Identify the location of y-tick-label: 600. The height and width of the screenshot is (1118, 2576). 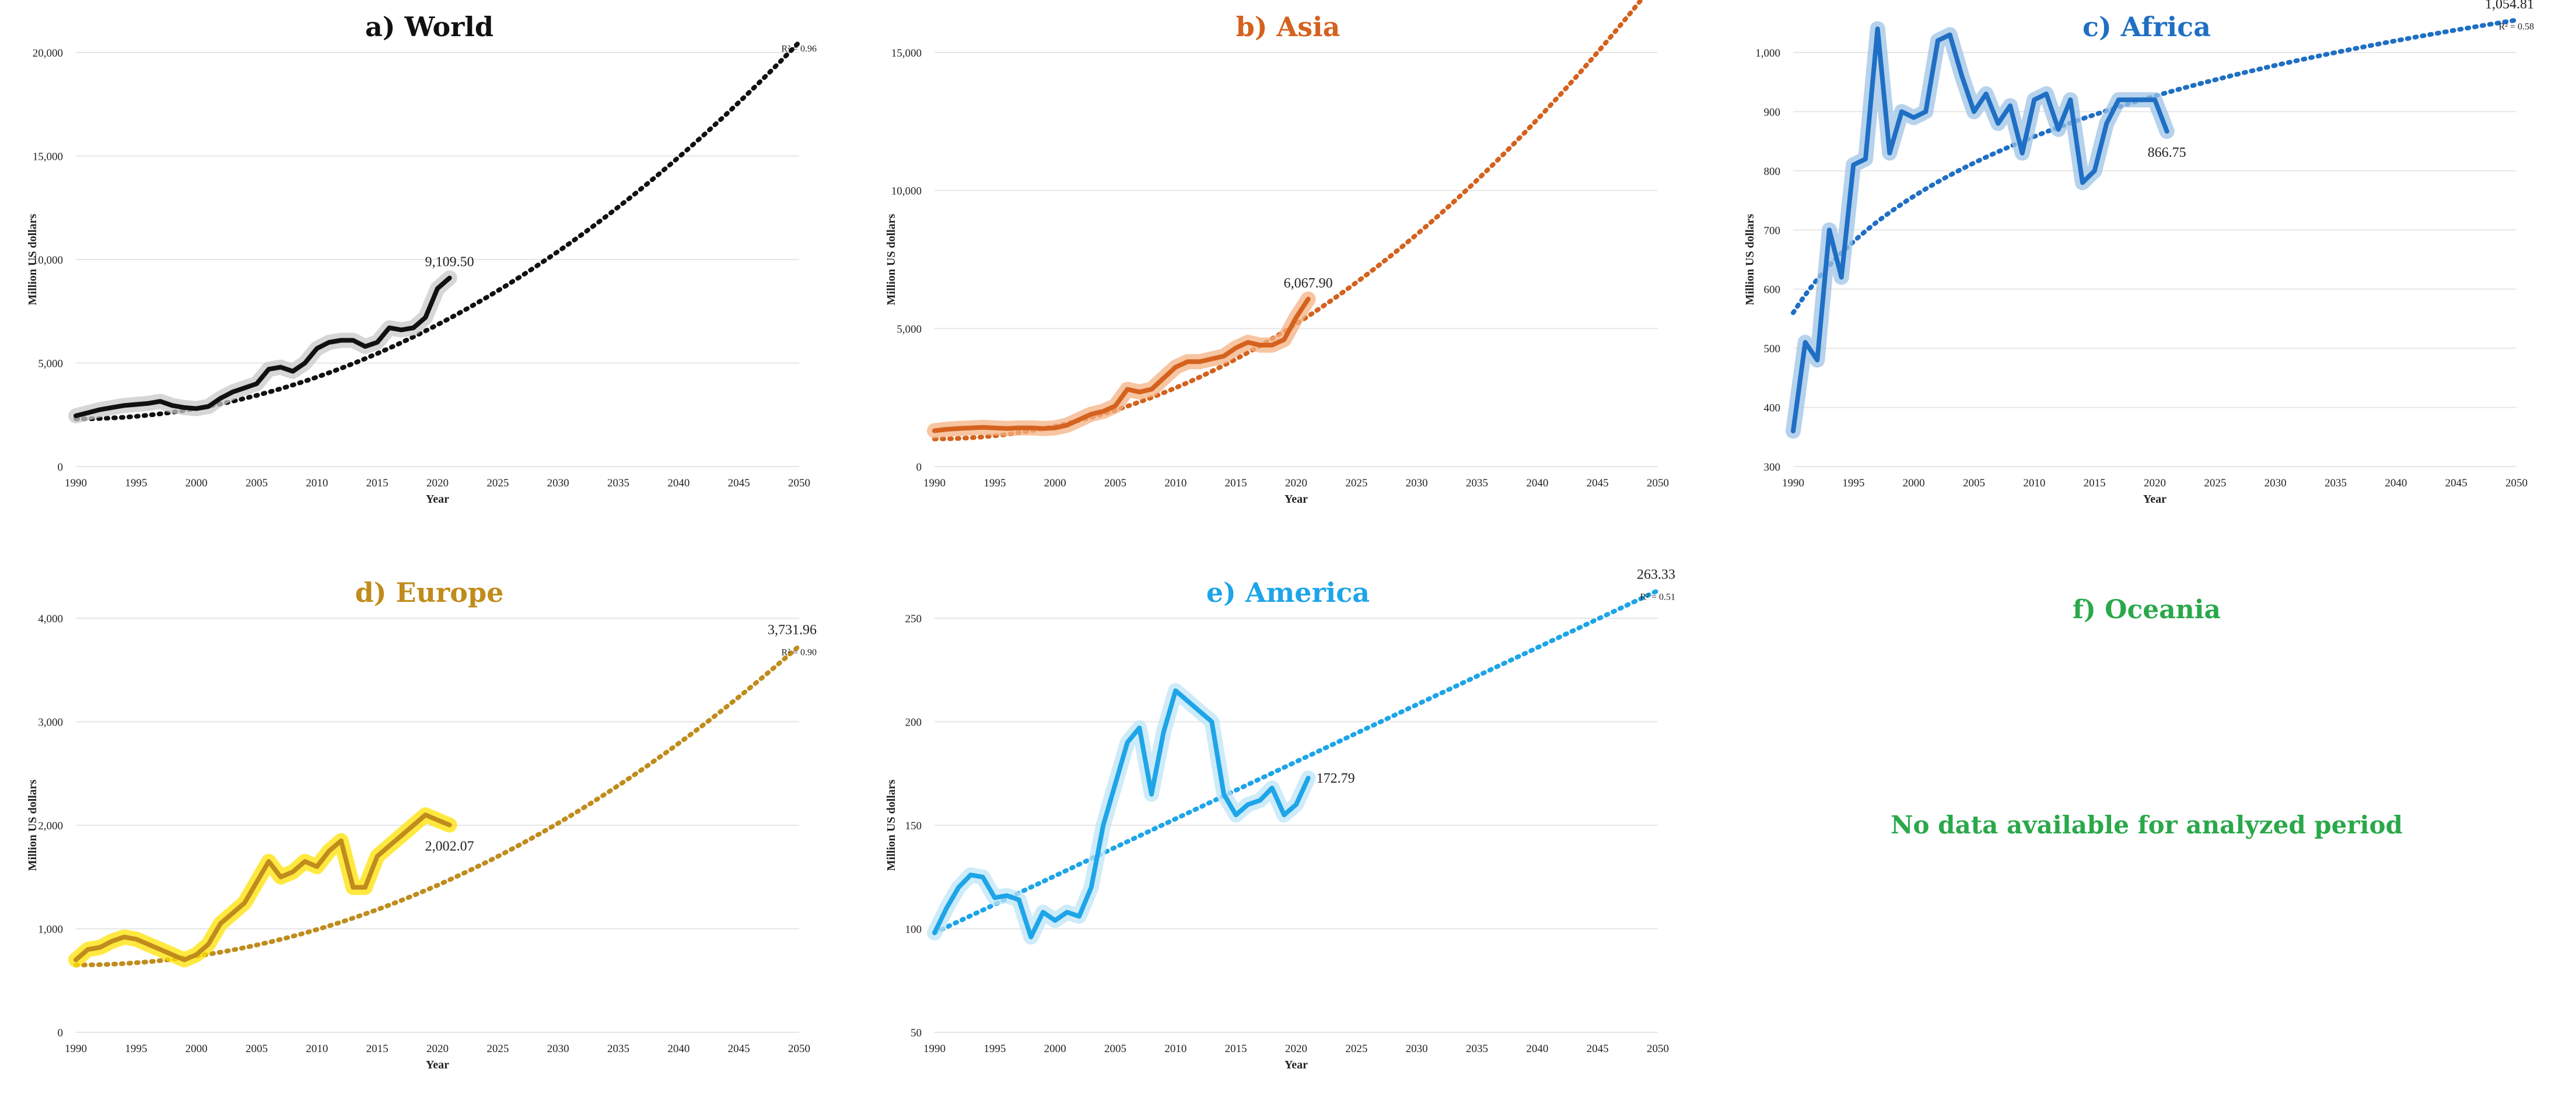
(1772, 290).